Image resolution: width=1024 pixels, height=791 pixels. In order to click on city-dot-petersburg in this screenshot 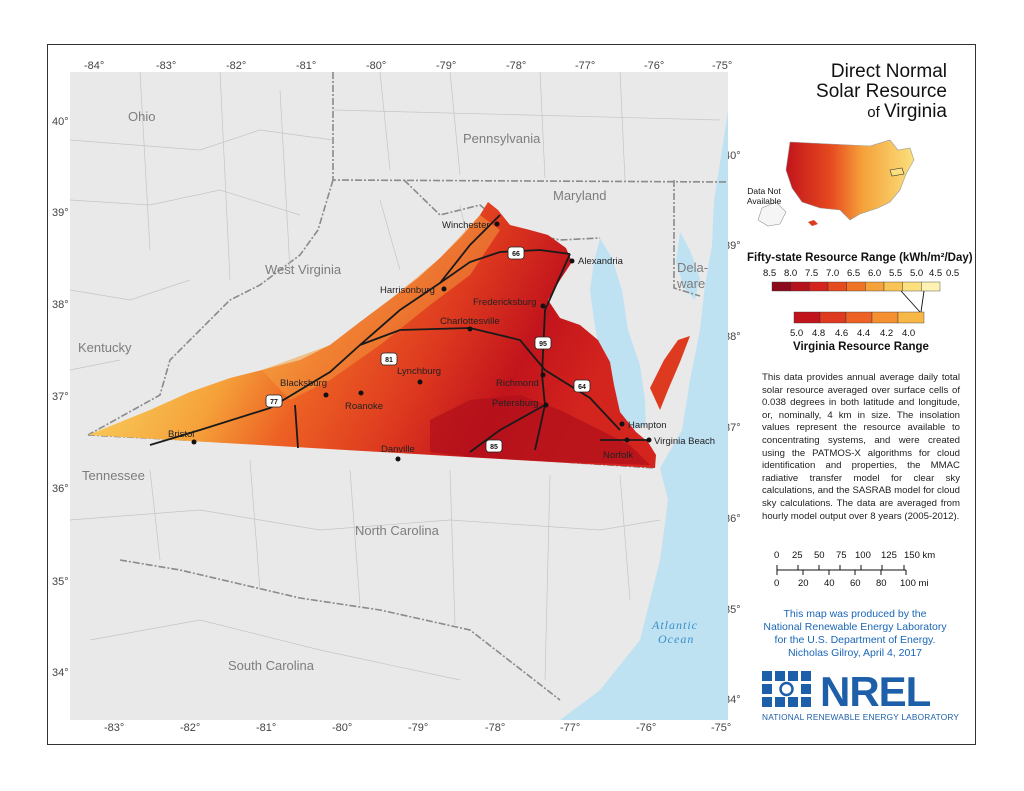, I will do `click(546, 405)`.